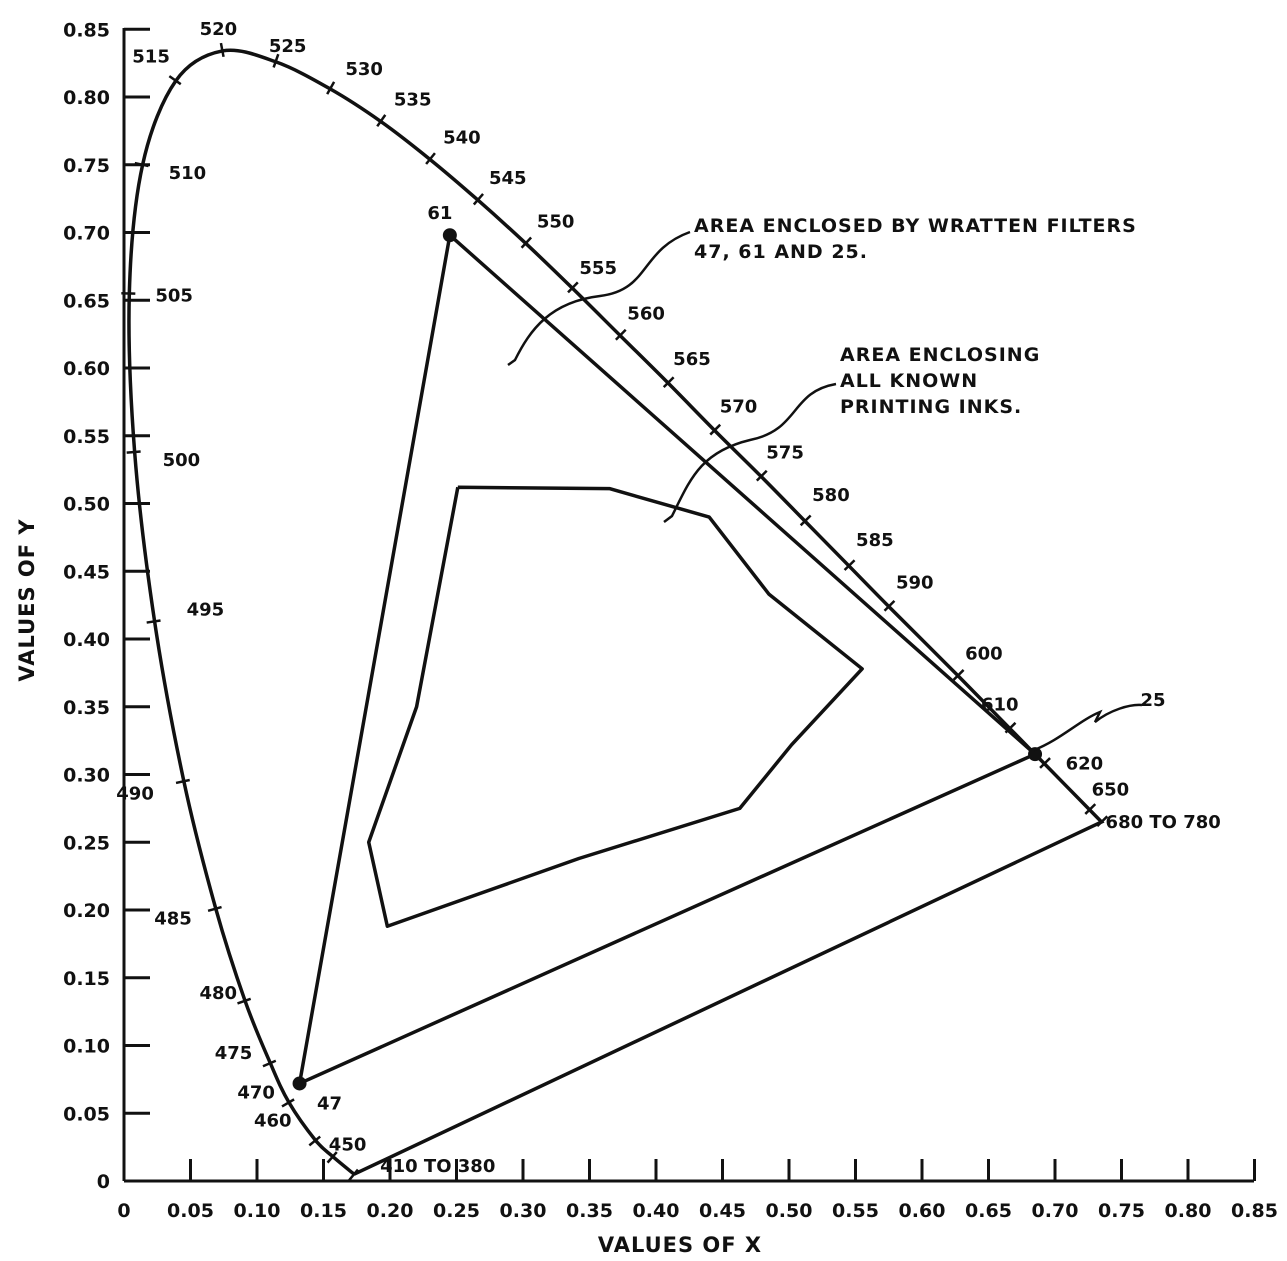  Describe the element at coordinates (909, 381) in the screenshot. I see `inks-label-line2: ALL KNOWN` at that location.